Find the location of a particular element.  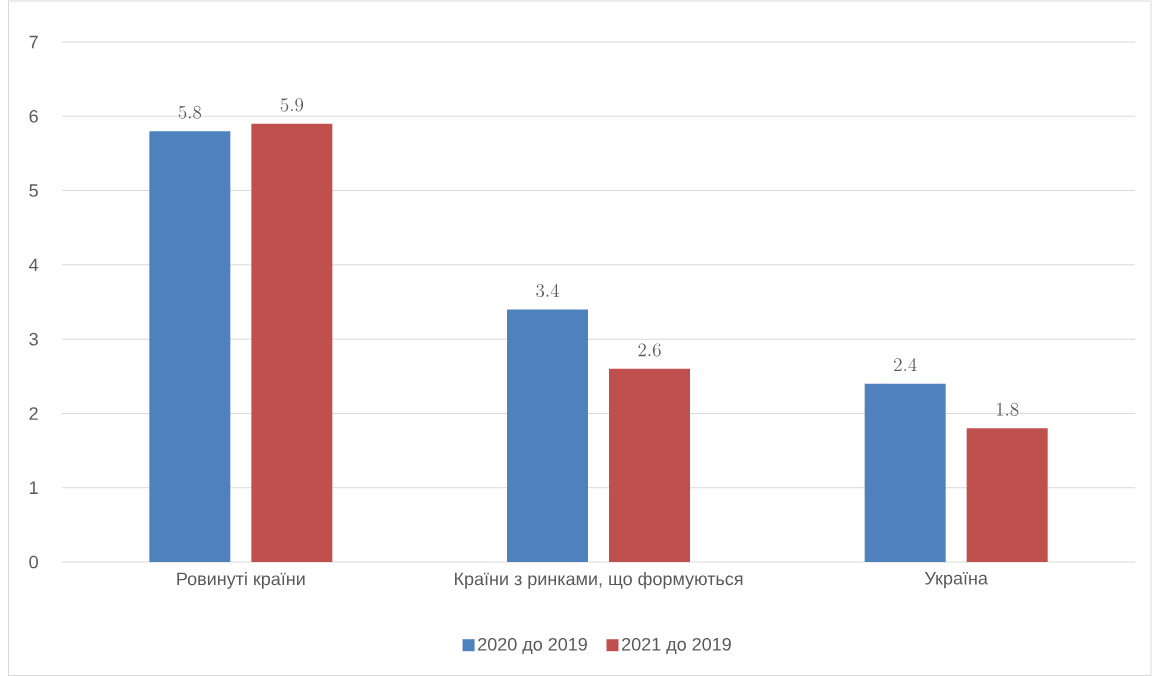

y-tick-label: 4 is located at coordinates (34, 265).